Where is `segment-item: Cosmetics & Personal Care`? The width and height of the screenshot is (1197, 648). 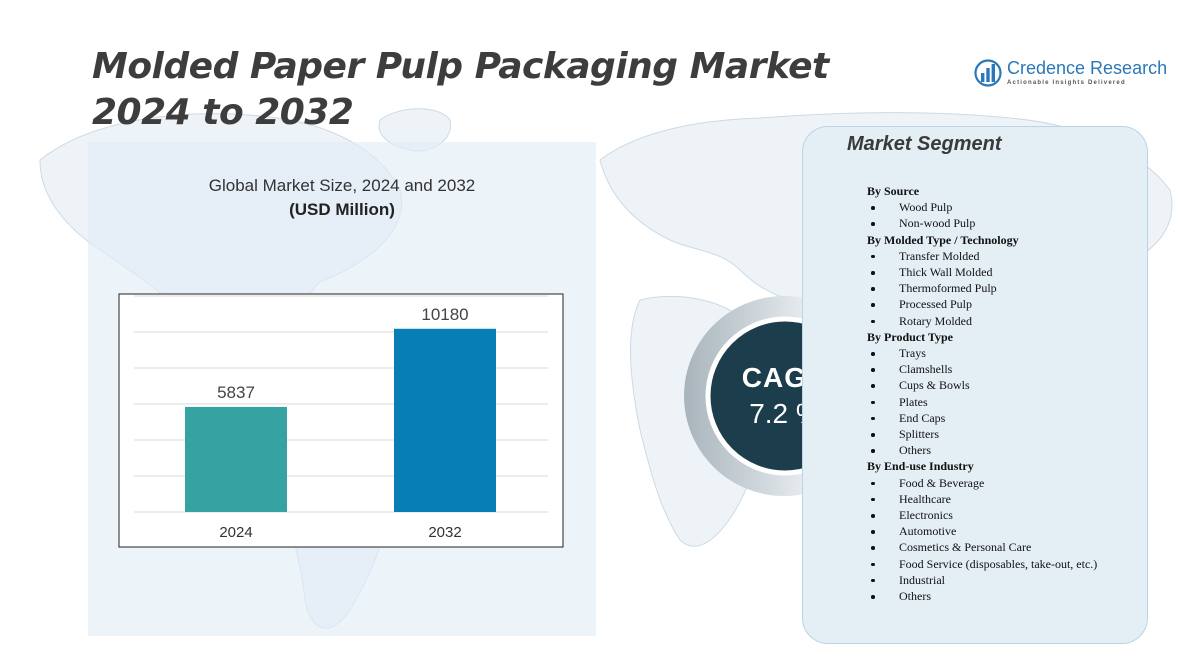
segment-item: Cosmetics & Personal Care is located at coordinates (1007, 547).